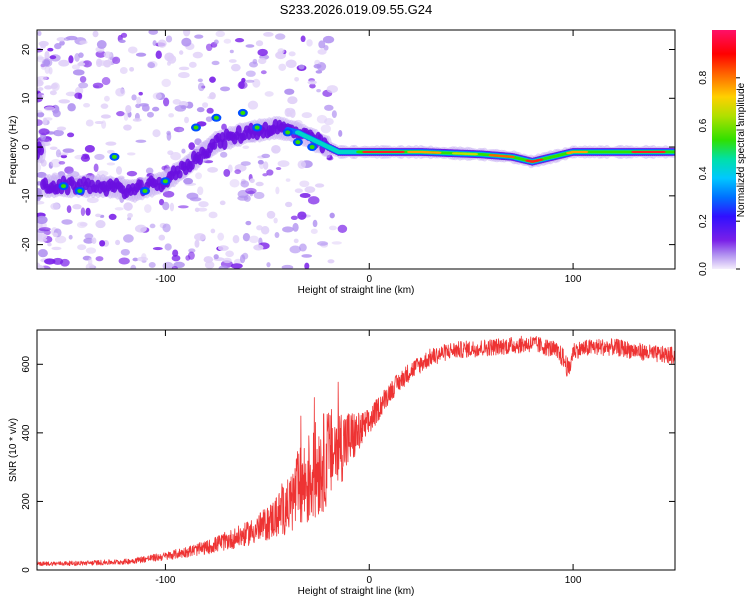 The image size is (750, 600). What do you see at coordinates (224, 144) in the screenshot?
I see `spectrogram-ridge-body` at bounding box center [224, 144].